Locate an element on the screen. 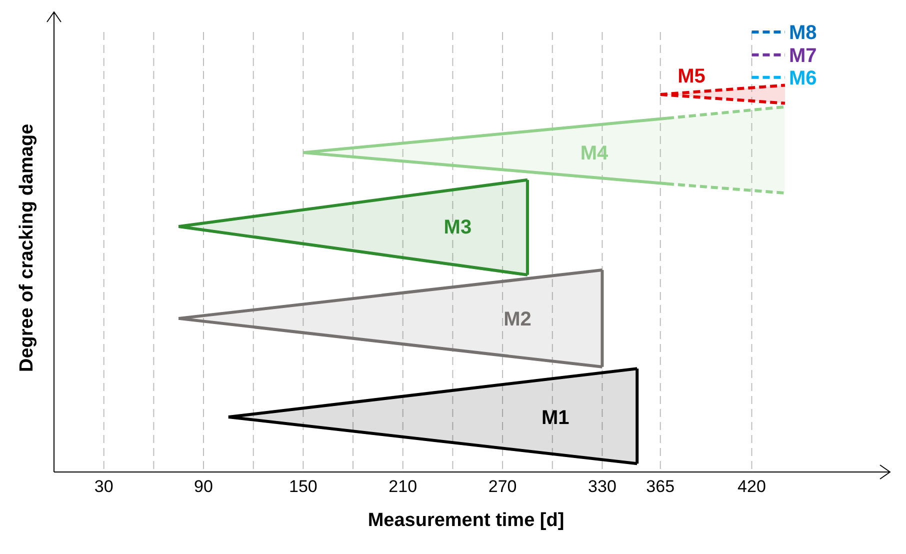  x-tick-label: 90 is located at coordinates (203, 486).